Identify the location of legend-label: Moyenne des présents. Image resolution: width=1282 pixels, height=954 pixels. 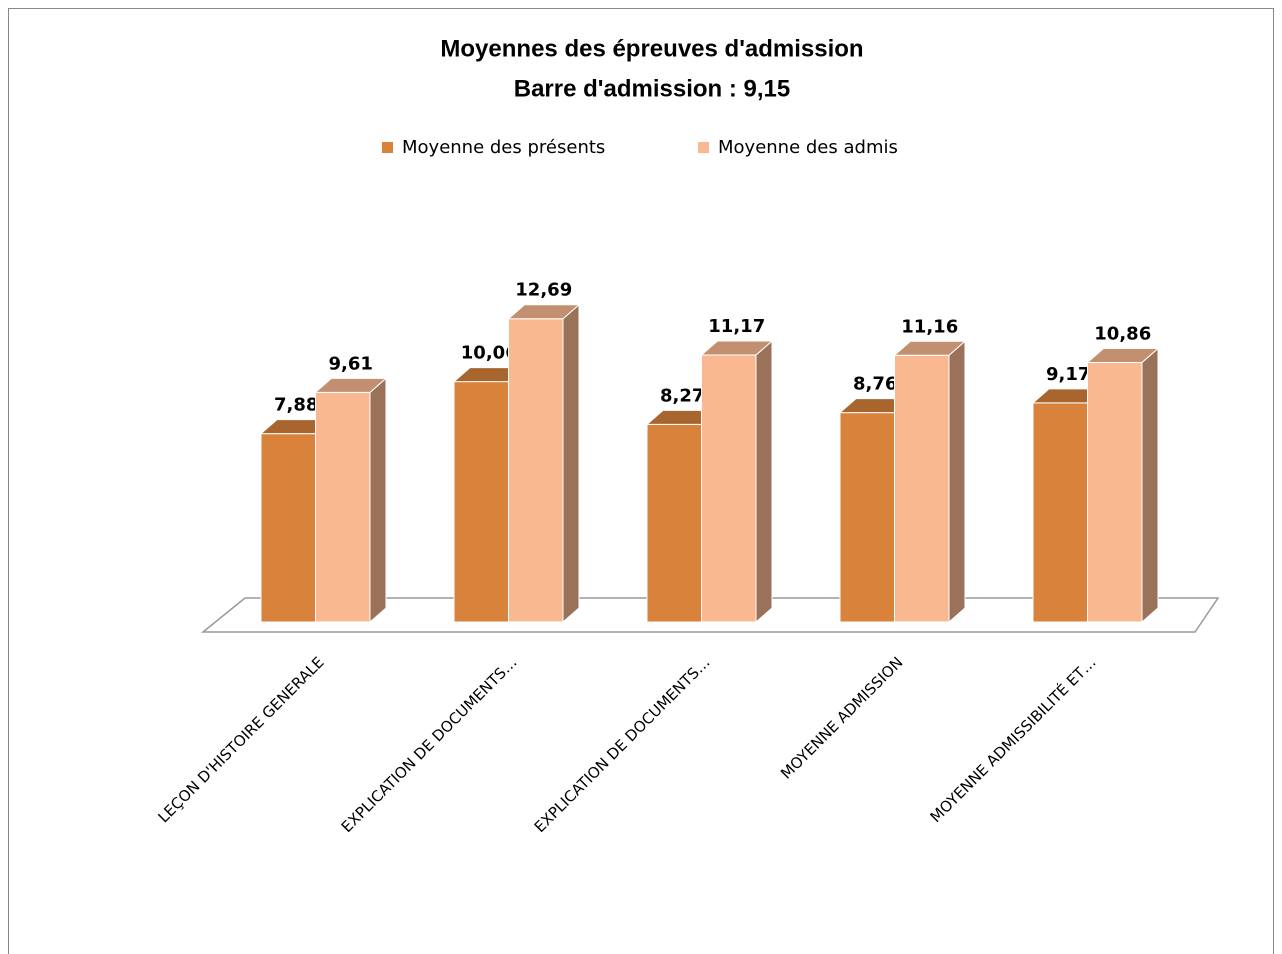
(503, 147).